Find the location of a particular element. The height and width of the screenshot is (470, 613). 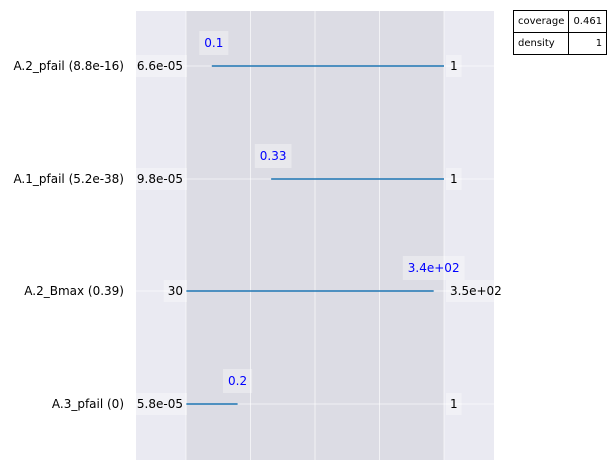

row-label-group: A.2_Bmax (0.39) is located at coordinates (74, 291).